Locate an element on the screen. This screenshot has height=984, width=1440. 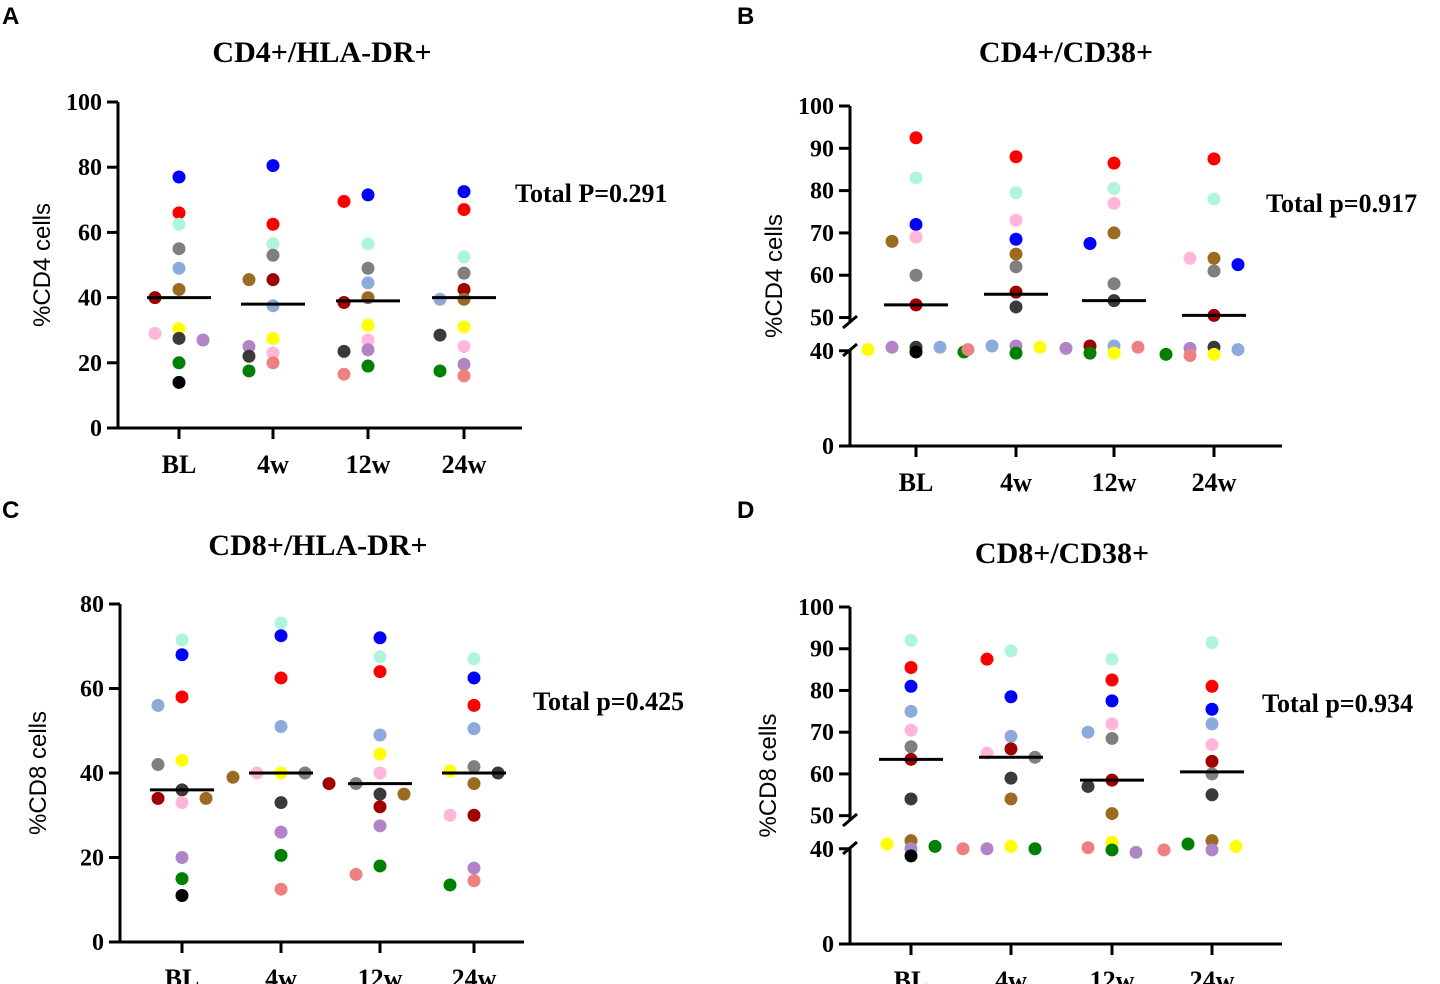
y-tick-label: 20 is located at coordinates (90, 364).